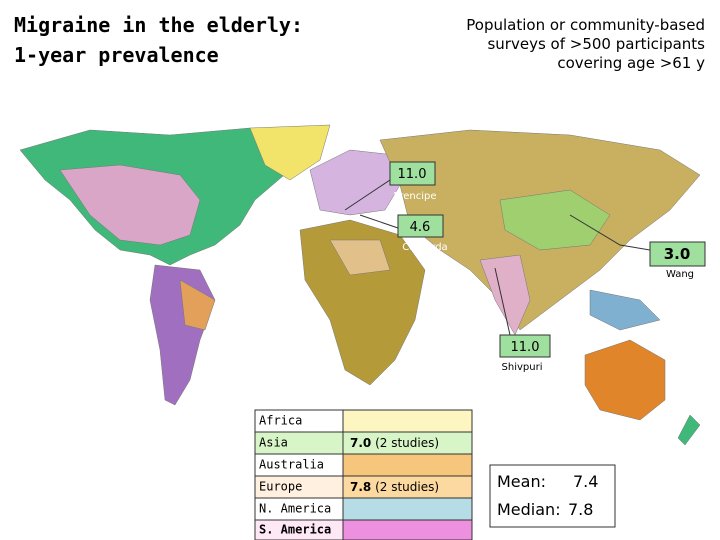  What do you see at coordinates (295, 509) in the screenshot?
I see `region-name: N. America` at bounding box center [295, 509].